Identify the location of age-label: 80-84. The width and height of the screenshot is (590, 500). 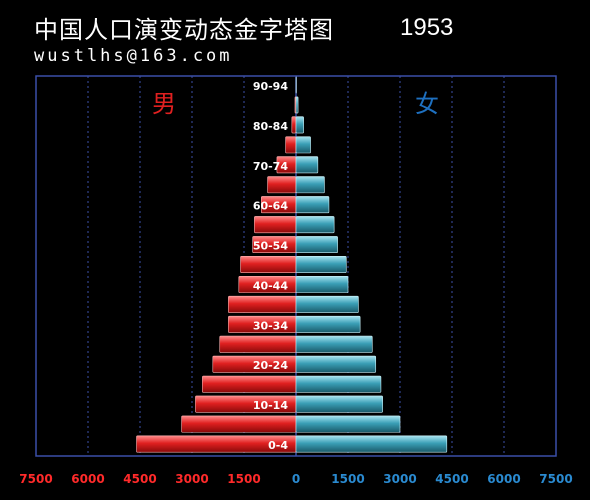
(271, 126).